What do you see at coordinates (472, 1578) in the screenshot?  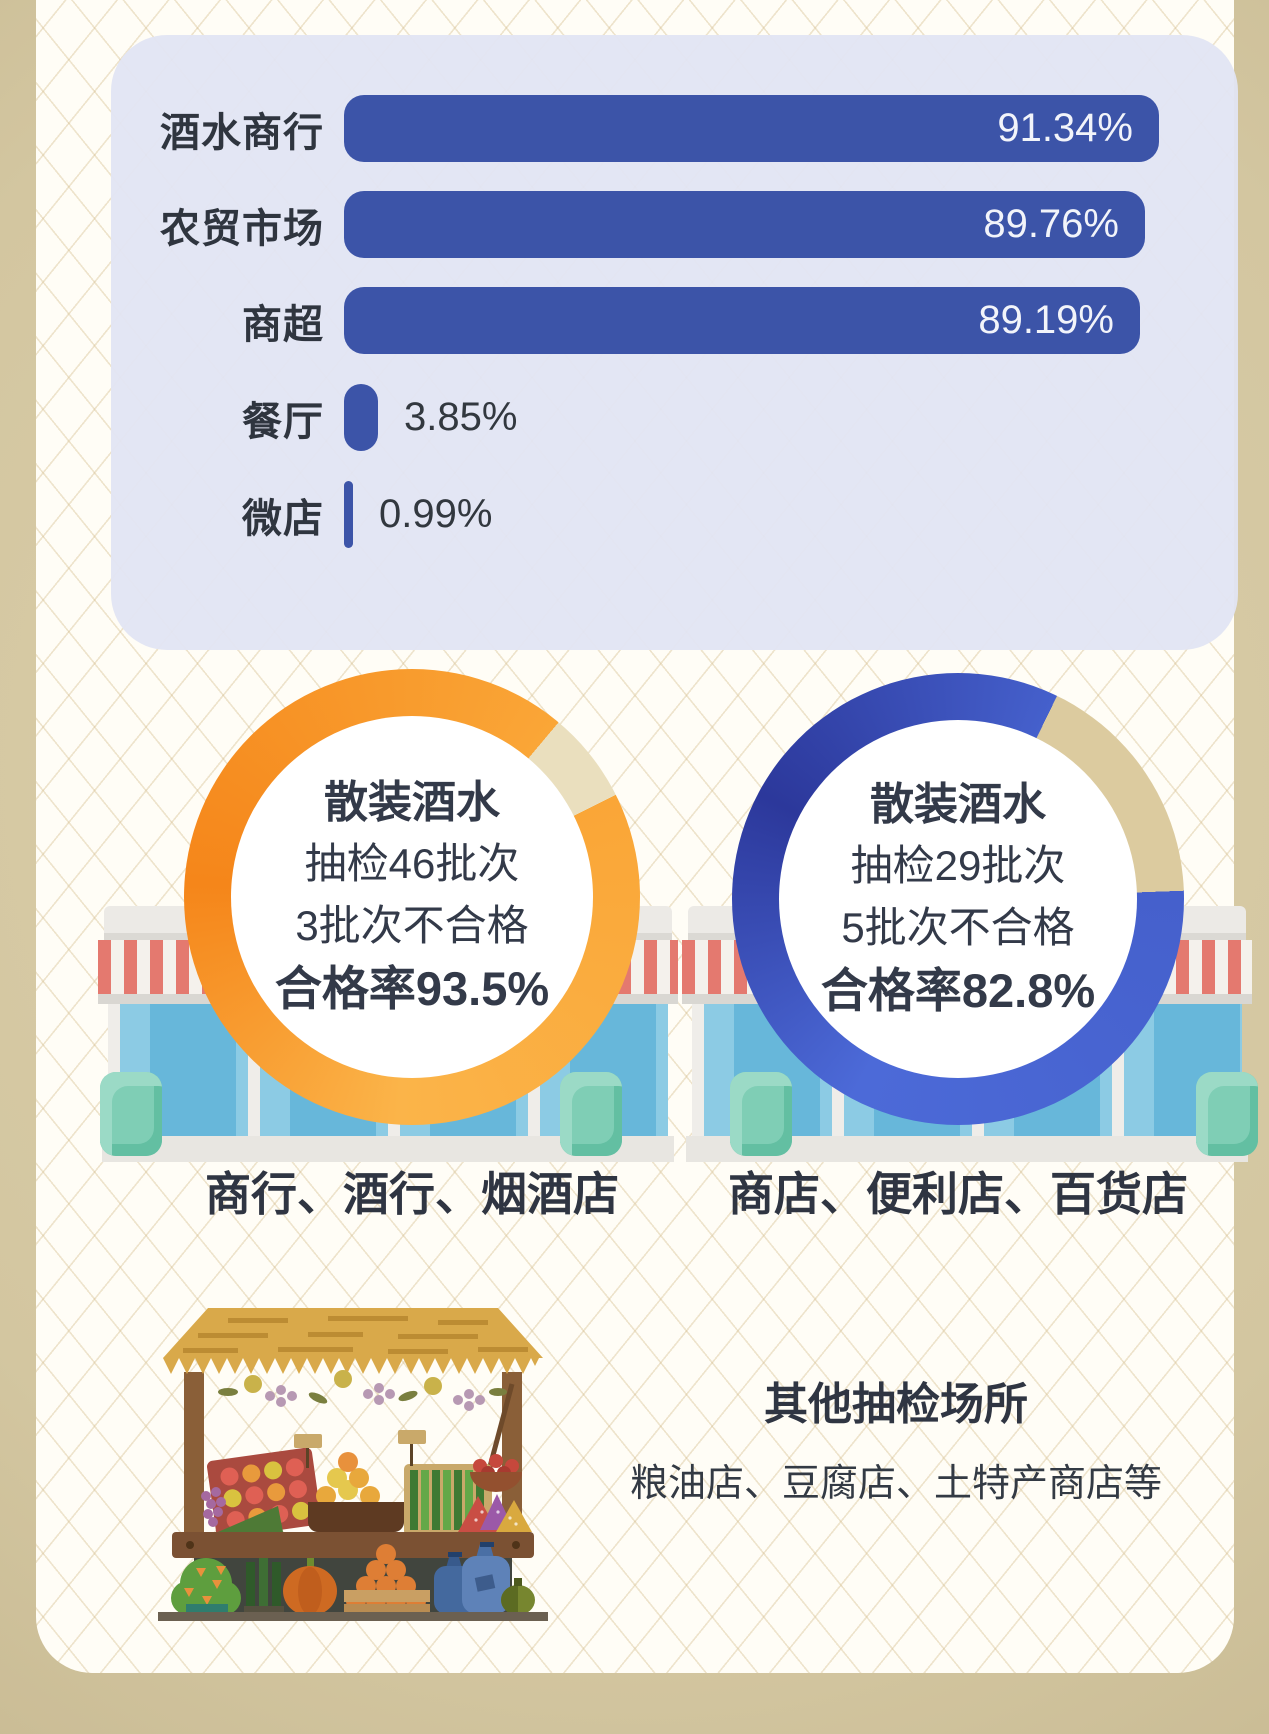 I see `stall-sacks` at bounding box center [472, 1578].